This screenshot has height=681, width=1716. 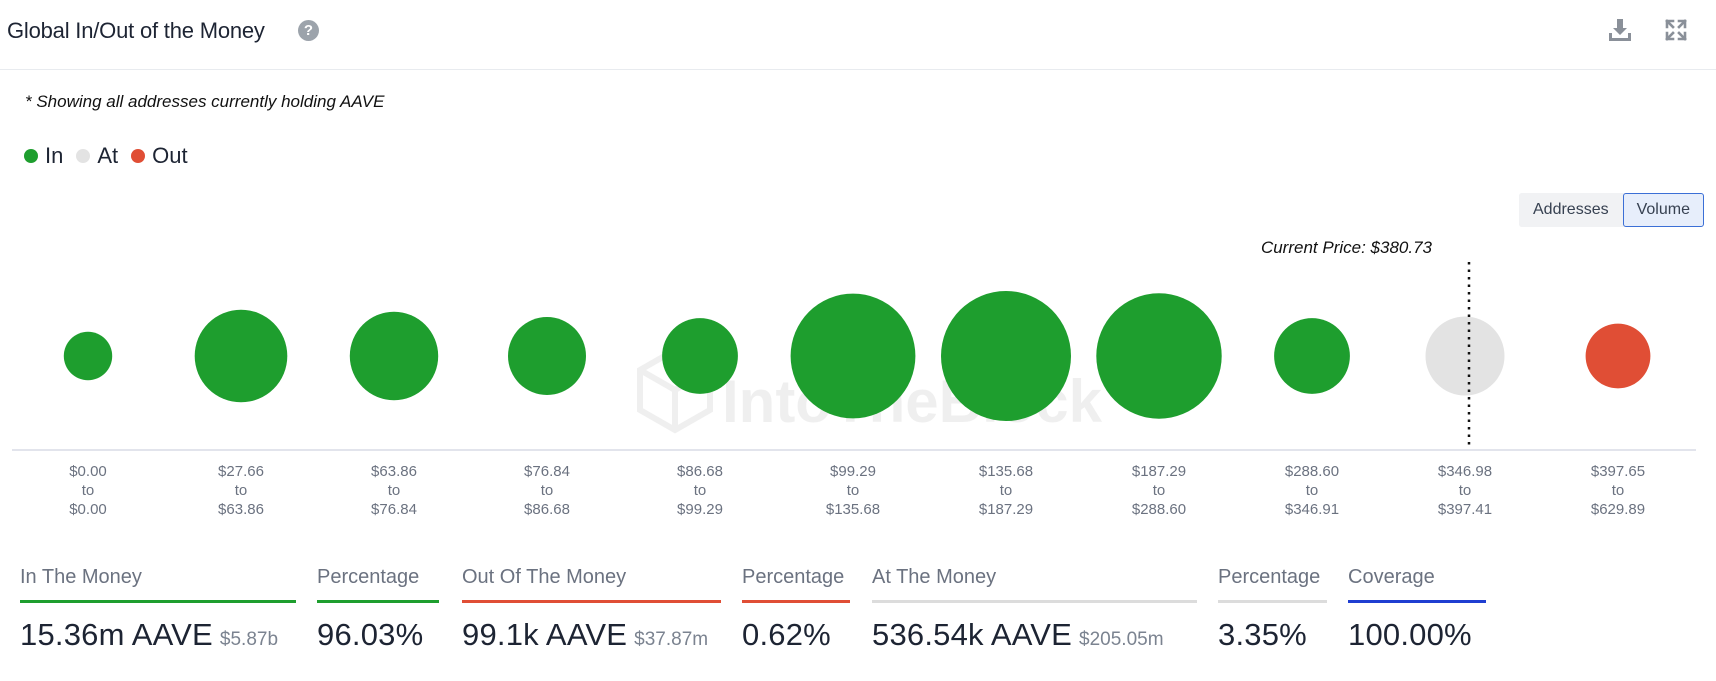 What do you see at coordinates (1159, 509) in the screenshot?
I see `x-tick-label-8-to: $288.60` at bounding box center [1159, 509].